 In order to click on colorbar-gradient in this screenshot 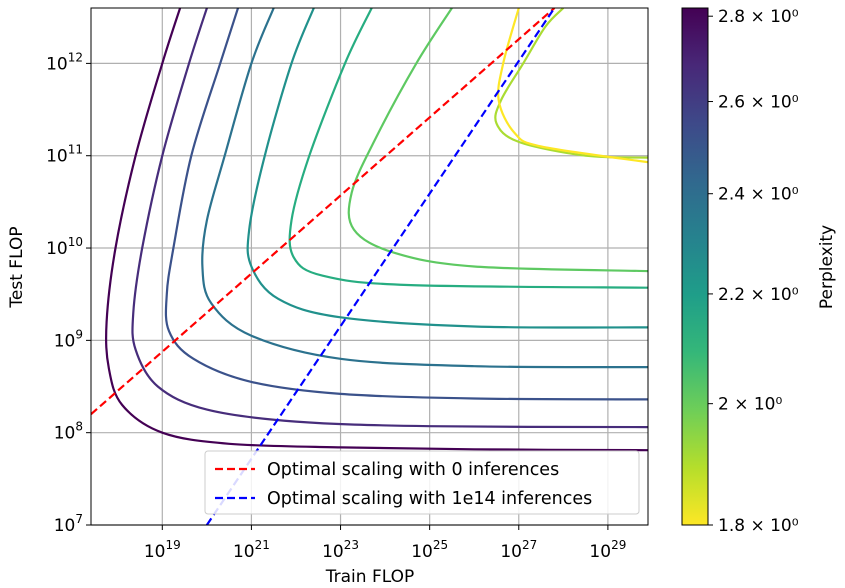, I will do `click(695, 266)`.